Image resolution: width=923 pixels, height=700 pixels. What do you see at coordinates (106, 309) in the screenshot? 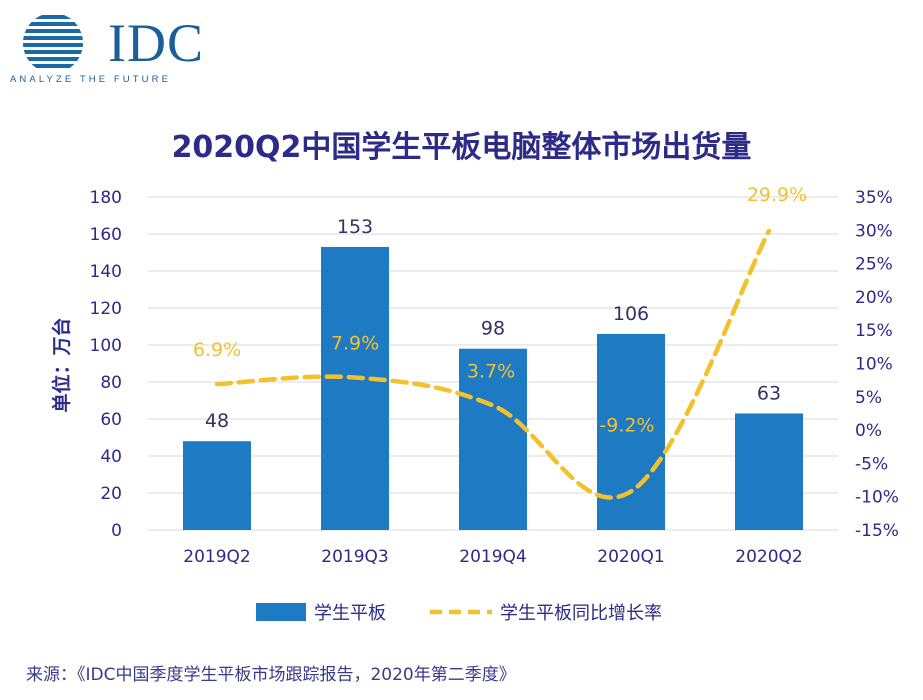
I see `y-tick-label: 120` at bounding box center [106, 309].